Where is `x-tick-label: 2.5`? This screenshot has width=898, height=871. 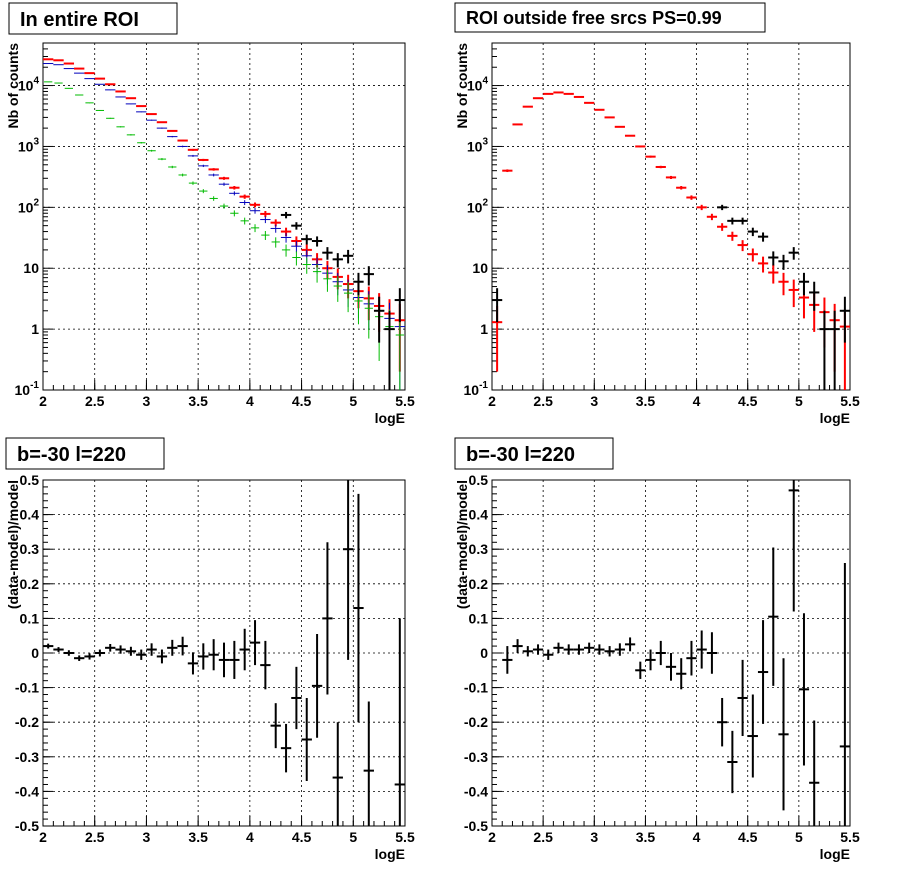
x-tick-label: 2.5 is located at coordinates (543, 837).